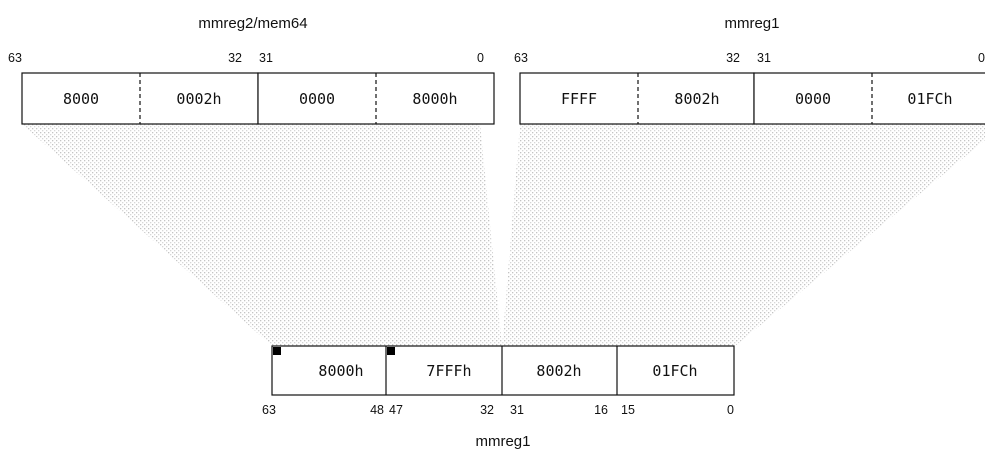 This screenshot has width=985, height=458. What do you see at coordinates (503, 370) in the screenshot?
I see `result-register-box` at bounding box center [503, 370].